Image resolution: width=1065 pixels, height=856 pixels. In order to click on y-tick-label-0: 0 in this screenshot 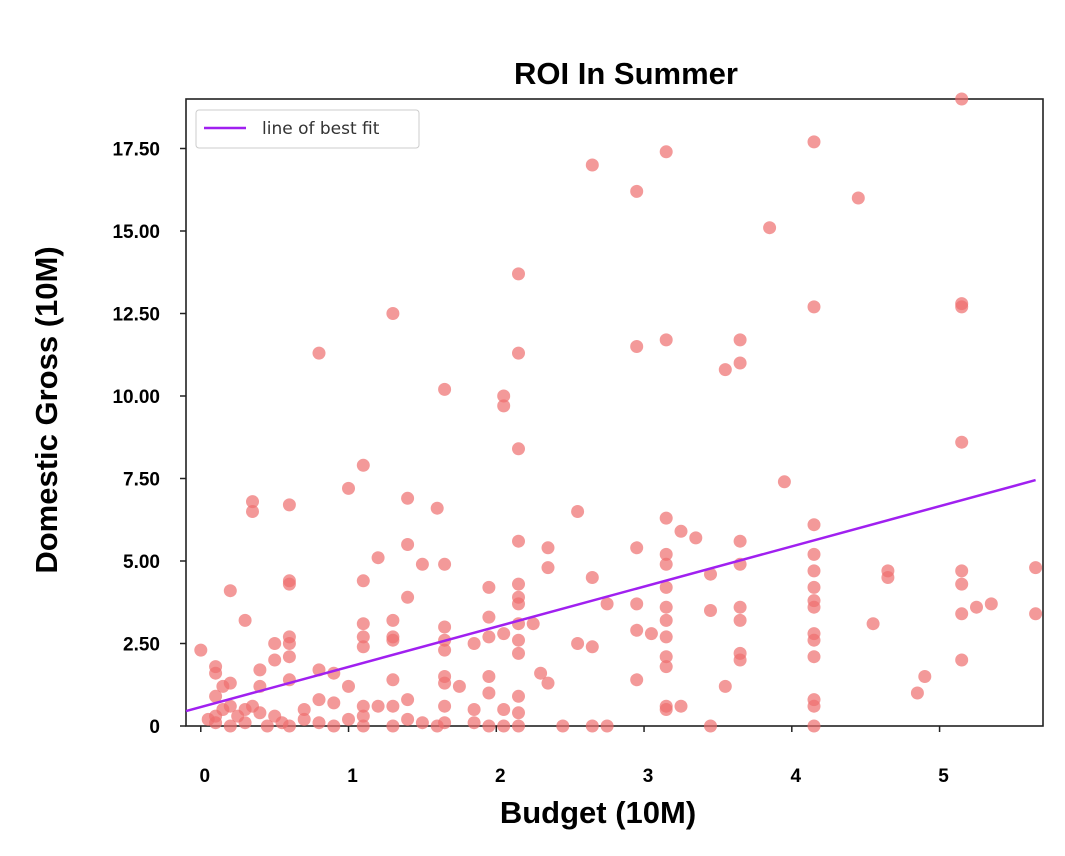, I will do `click(154, 727)`.